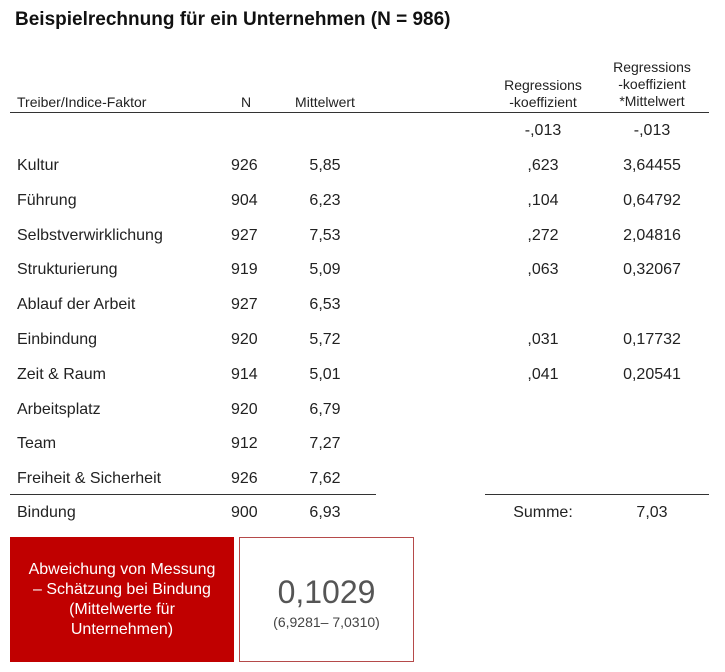 The height and width of the screenshot is (672, 725). I want to click on bindung-n: 900, so click(244, 512).